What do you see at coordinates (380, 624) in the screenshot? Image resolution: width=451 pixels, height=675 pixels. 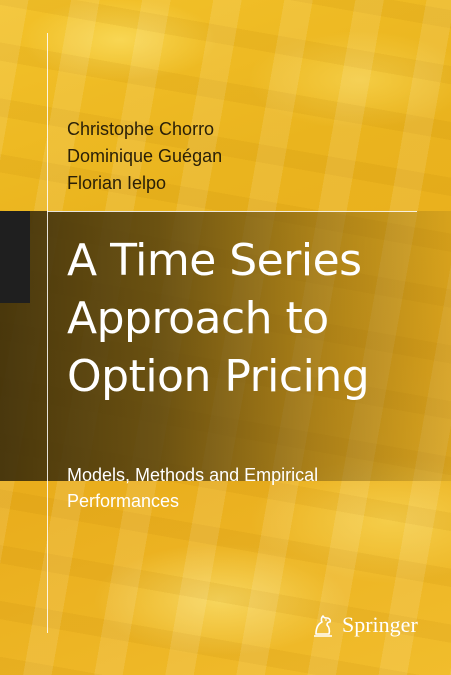 I see `publisher-name: Springer` at bounding box center [380, 624].